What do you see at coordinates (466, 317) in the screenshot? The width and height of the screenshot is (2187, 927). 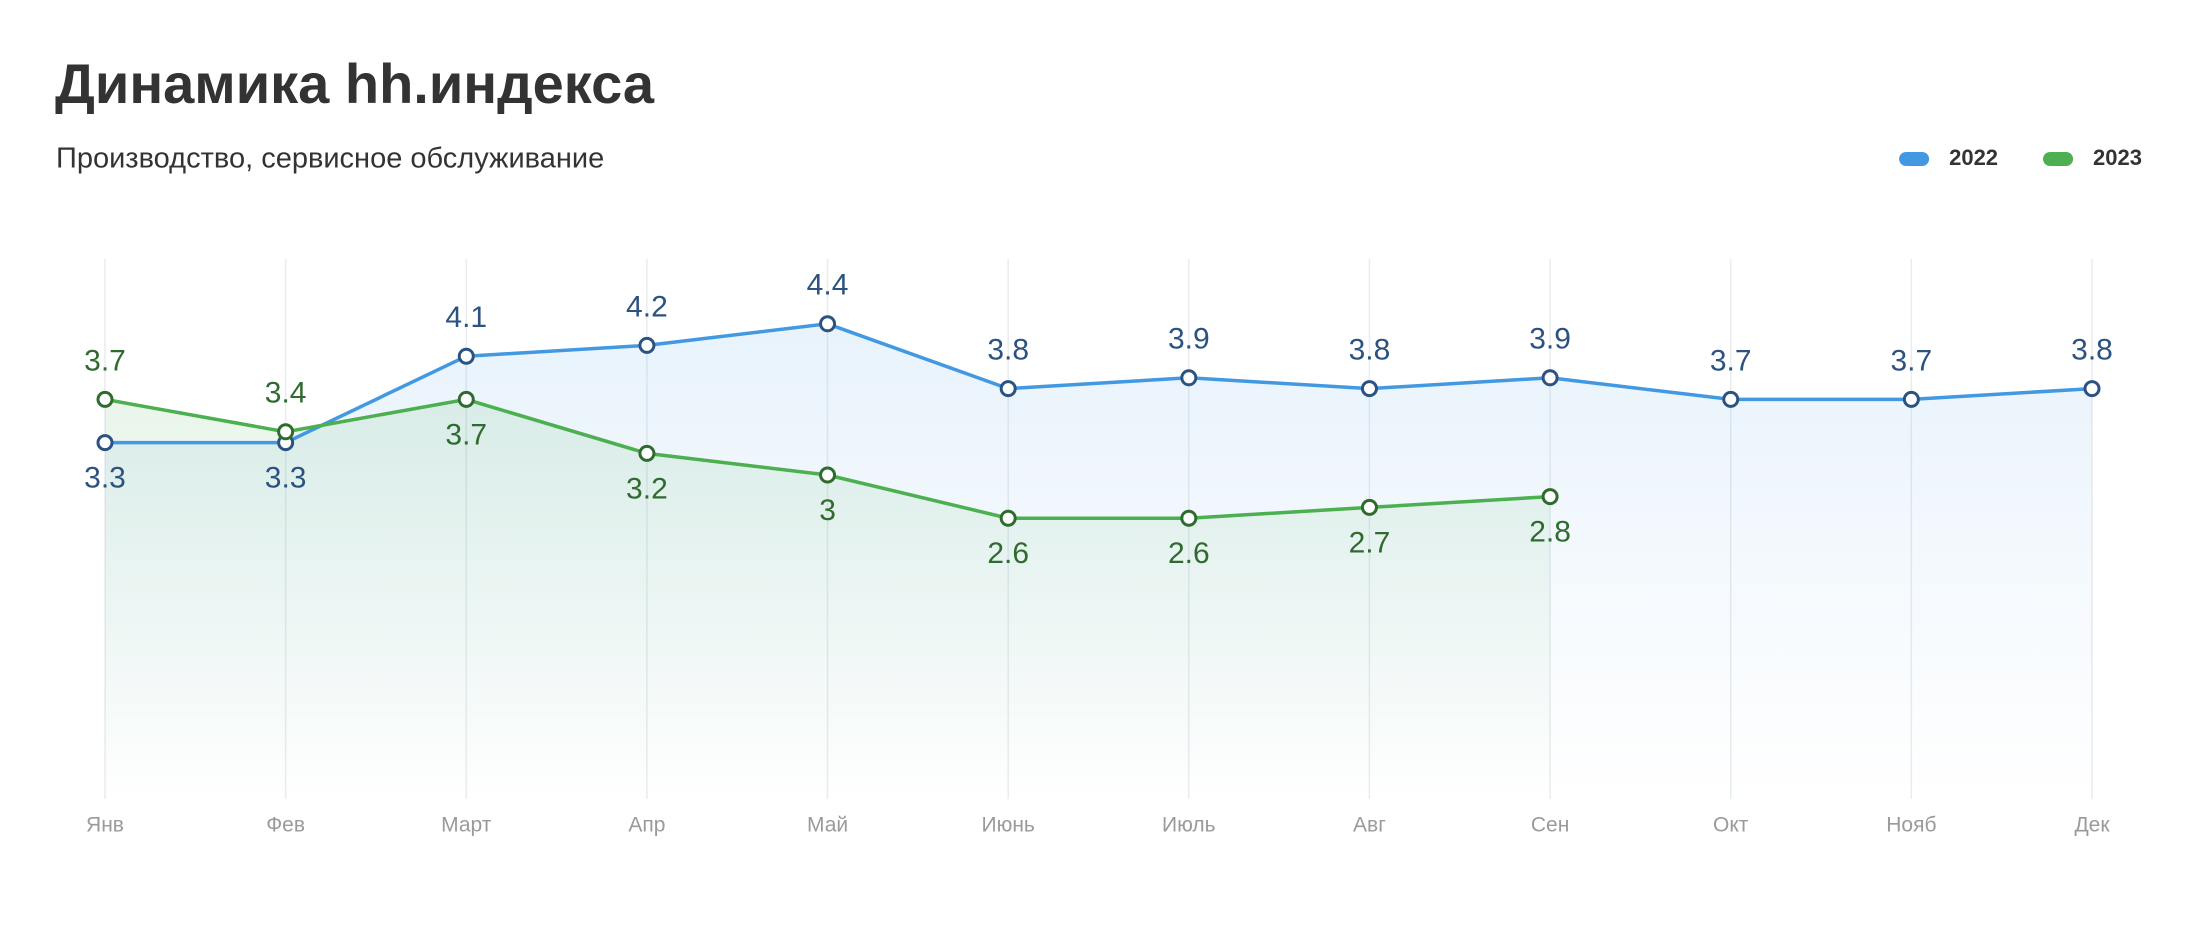 I see `data-label: 4.1` at bounding box center [466, 317].